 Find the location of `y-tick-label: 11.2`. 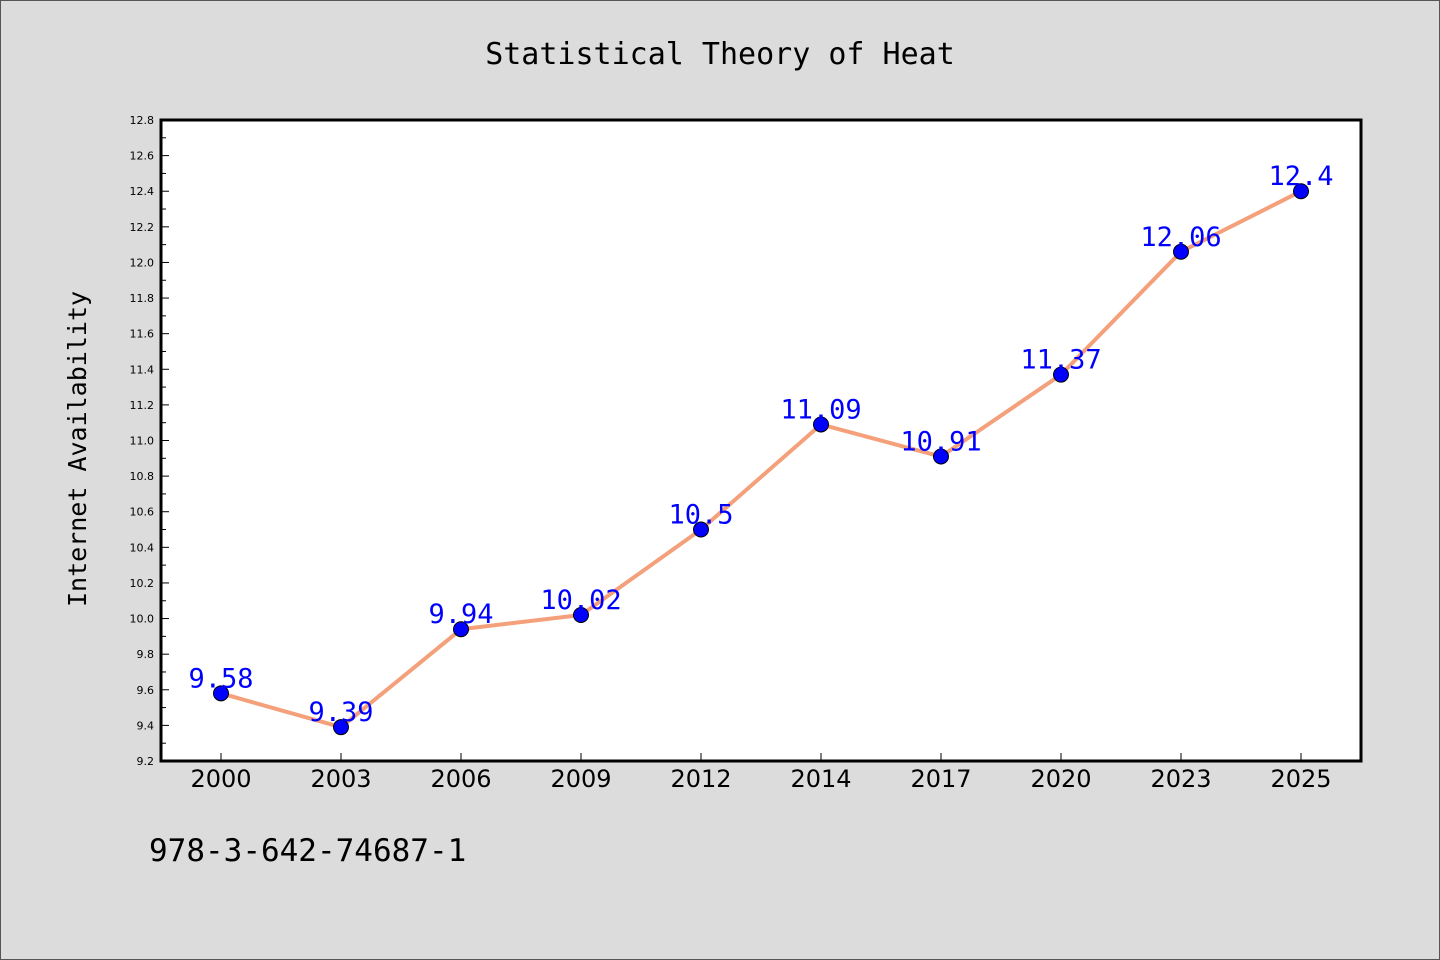

y-tick-label: 11.2 is located at coordinates (142, 405).